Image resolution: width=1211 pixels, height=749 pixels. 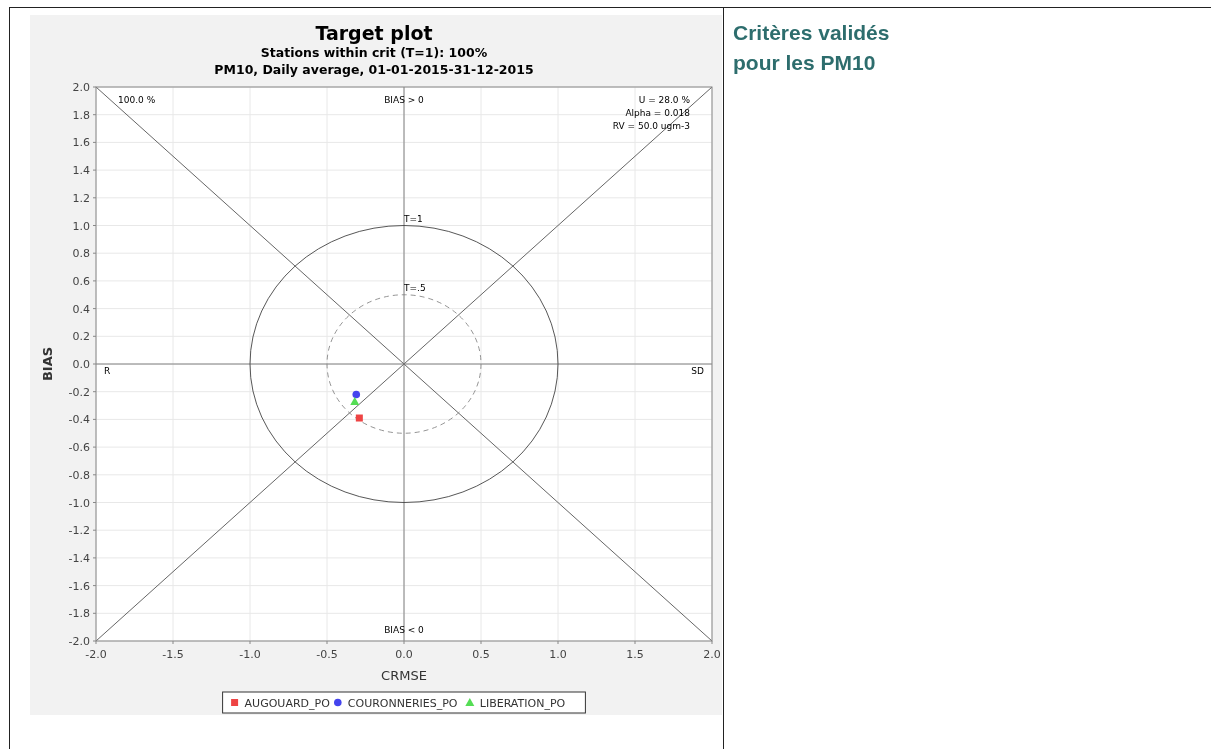 What do you see at coordinates (79, 558) in the screenshot?
I see `y-tick-label: -1.4` at bounding box center [79, 558].